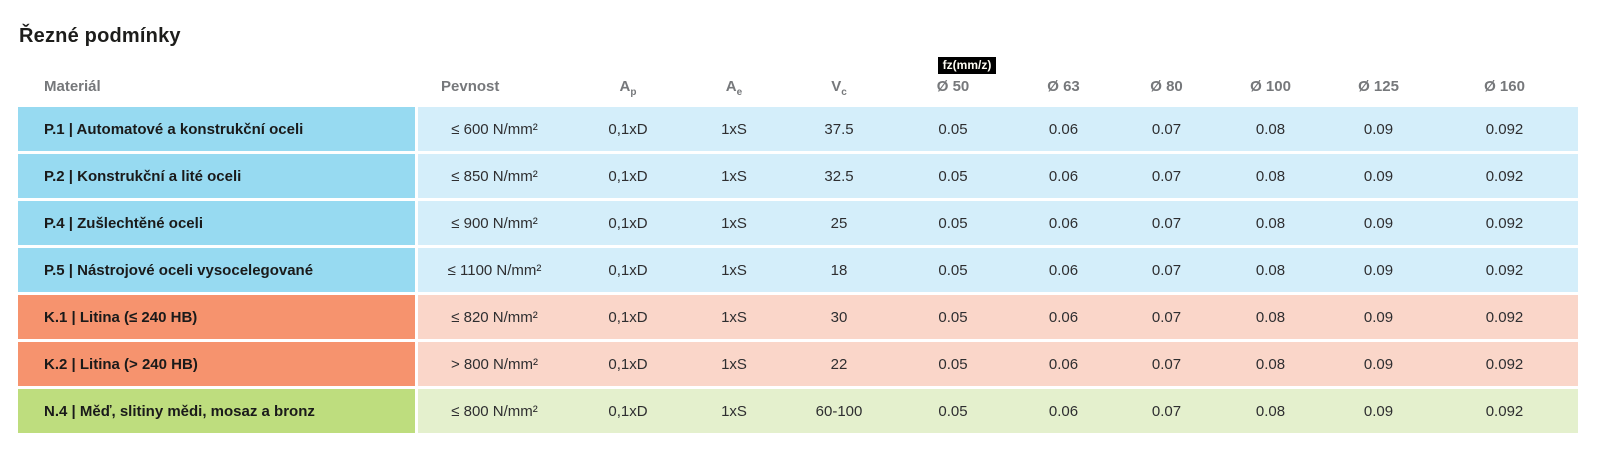 The image size is (1601, 462). Describe the element at coordinates (494, 364) in the screenshot. I see `pevnost-cell: > 800 N/mm²` at that location.